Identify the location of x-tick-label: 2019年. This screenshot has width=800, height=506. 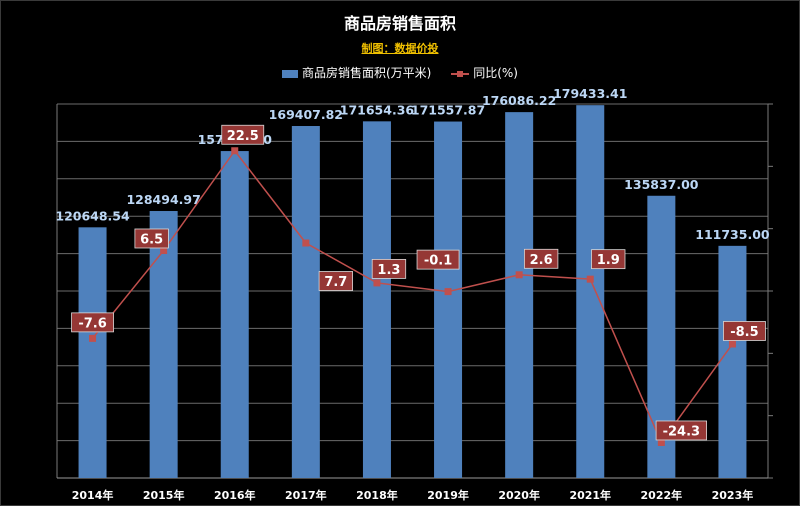
(448, 495).